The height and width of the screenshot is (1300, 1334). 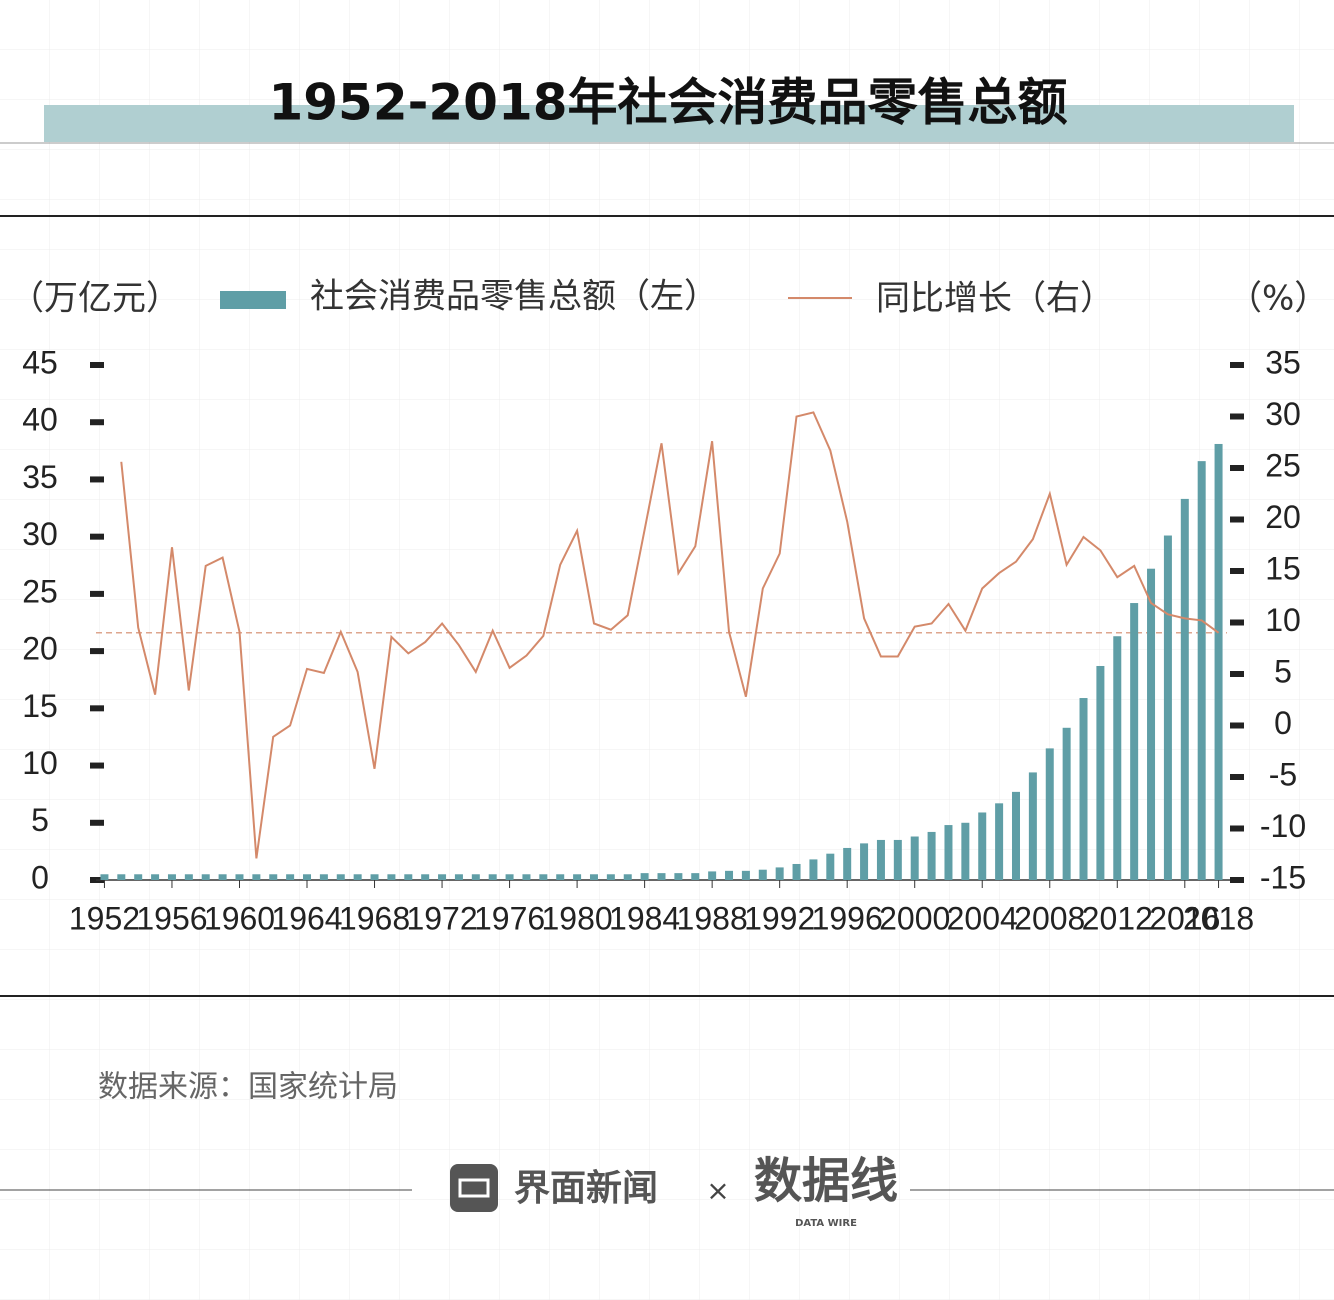 I want to click on y2-tick-label: 10, so click(x=1283, y=620).